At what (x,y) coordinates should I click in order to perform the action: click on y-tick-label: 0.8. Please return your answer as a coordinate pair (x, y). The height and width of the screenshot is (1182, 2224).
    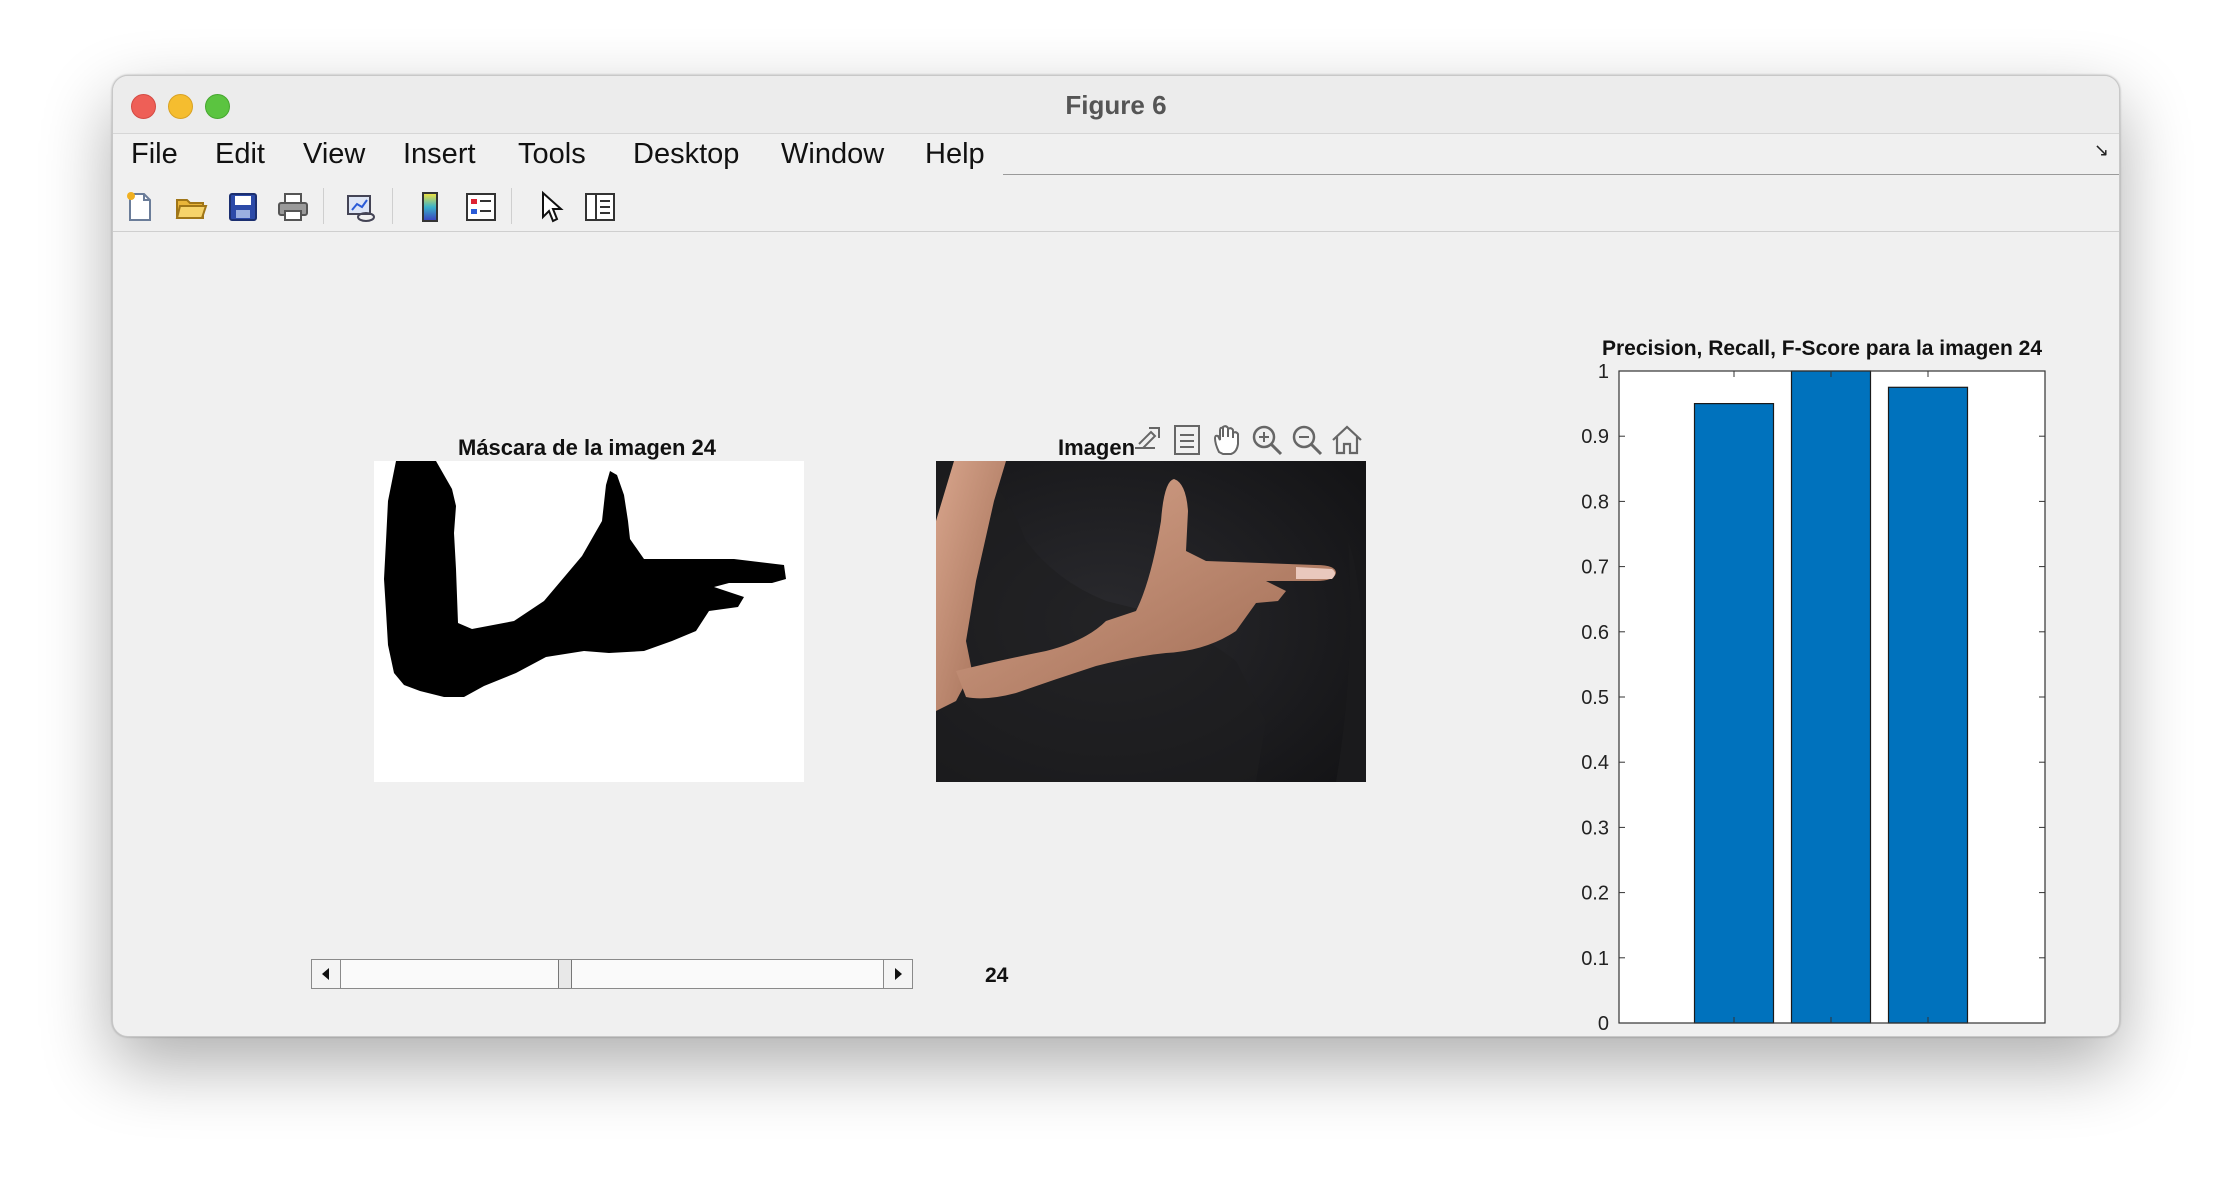
    Looking at the image, I should click on (1595, 502).